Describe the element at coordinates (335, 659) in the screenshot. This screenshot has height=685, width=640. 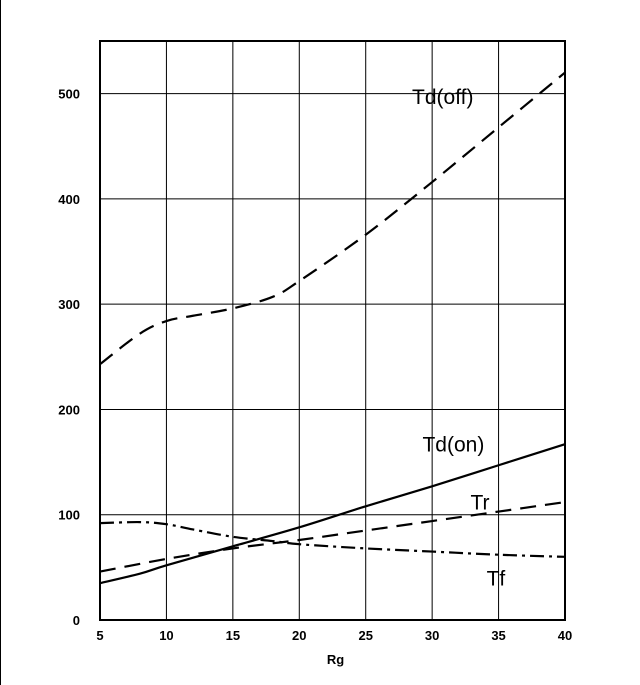
I see `x-axis-title: Rg` at that location.